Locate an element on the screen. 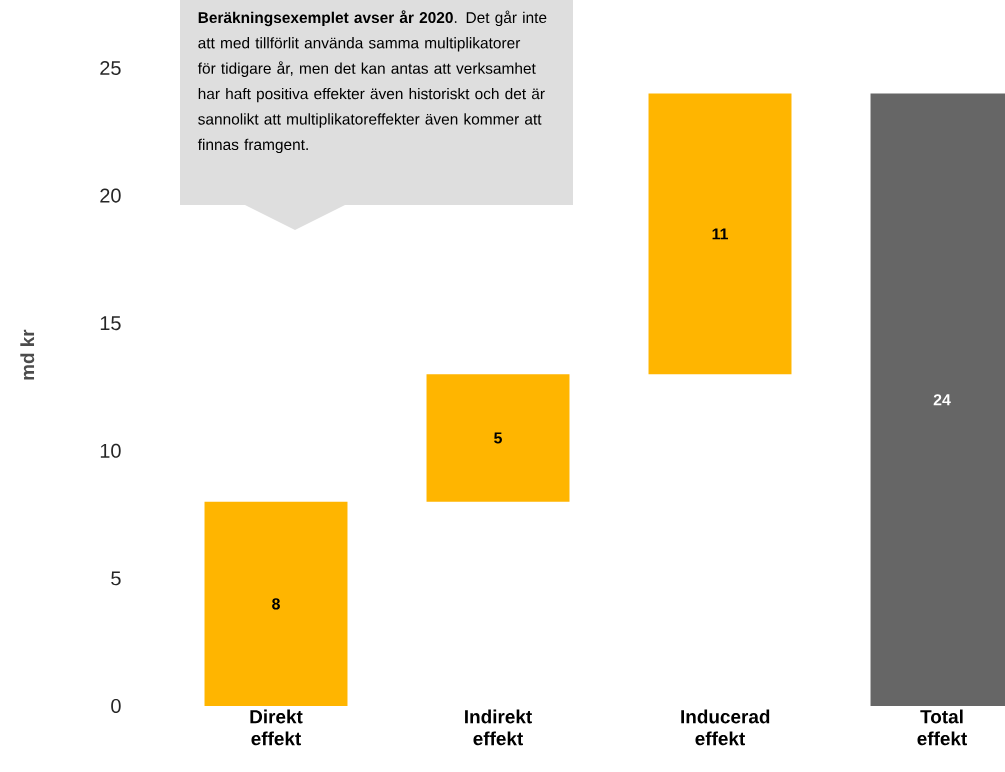  data-label: 5 is located at coordinates (498, 438).